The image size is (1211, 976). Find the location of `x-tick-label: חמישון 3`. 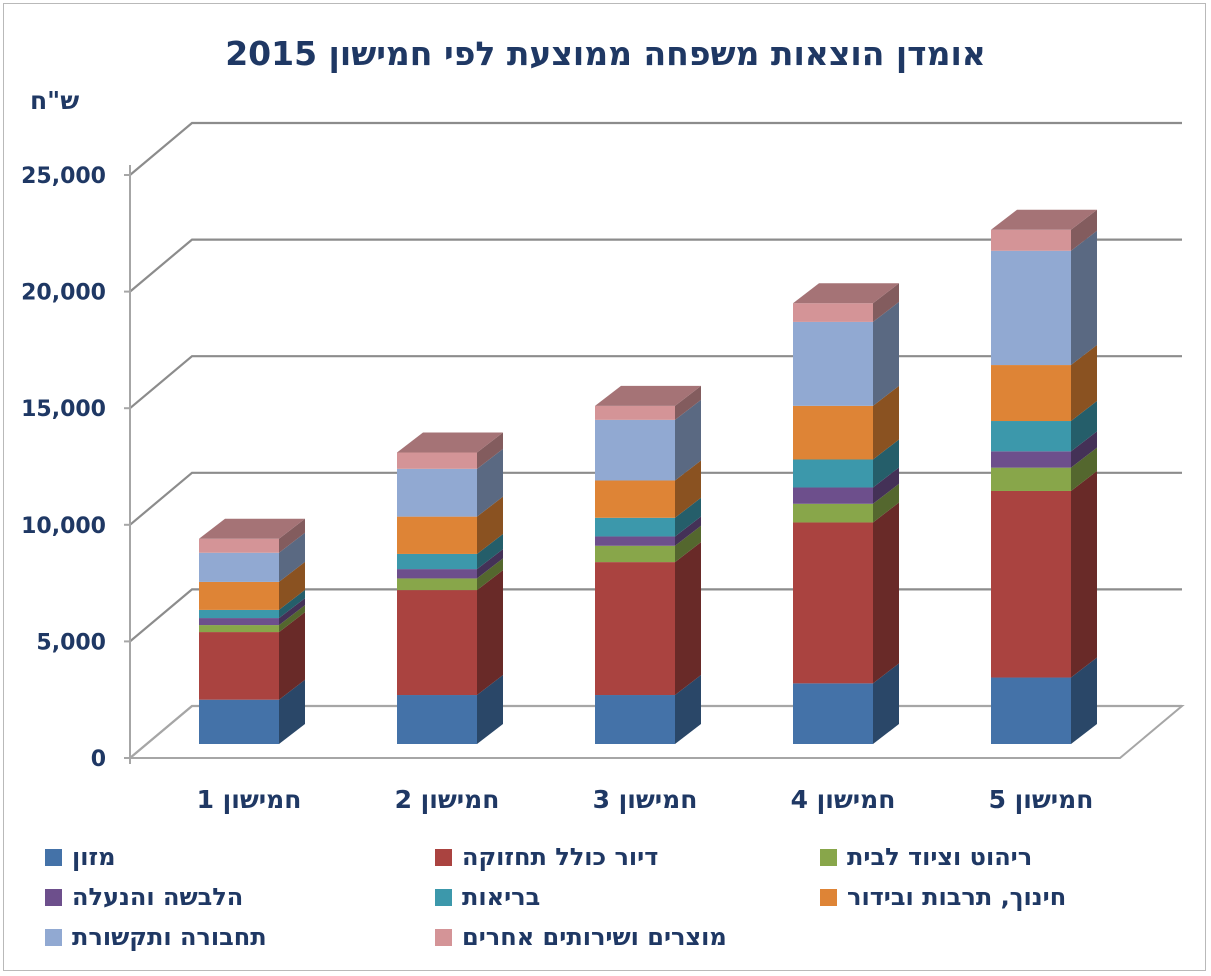

x-tick-label: חמישון 3 is located at coordinates (645, 799).